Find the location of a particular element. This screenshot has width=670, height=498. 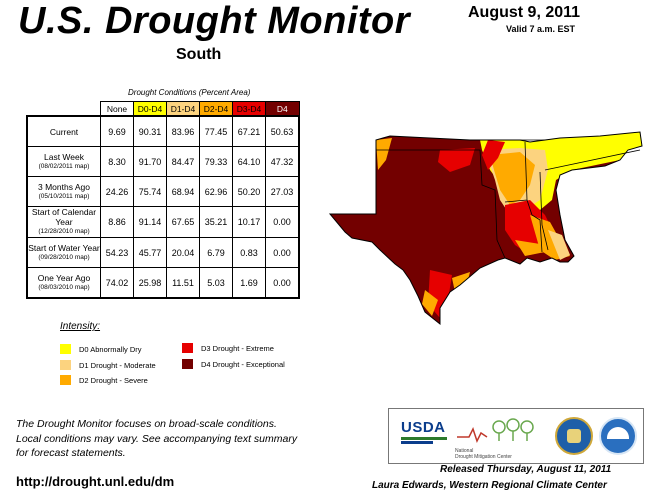

ndmc-logo: National Drought Mitigation Center is located at coordinates (498, 438).